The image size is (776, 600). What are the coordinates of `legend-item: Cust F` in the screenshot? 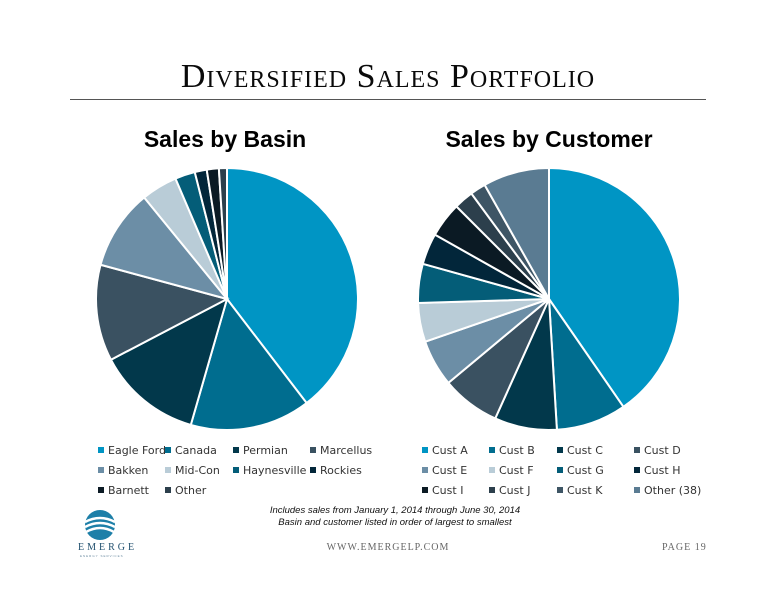 It's located at (511, 470).